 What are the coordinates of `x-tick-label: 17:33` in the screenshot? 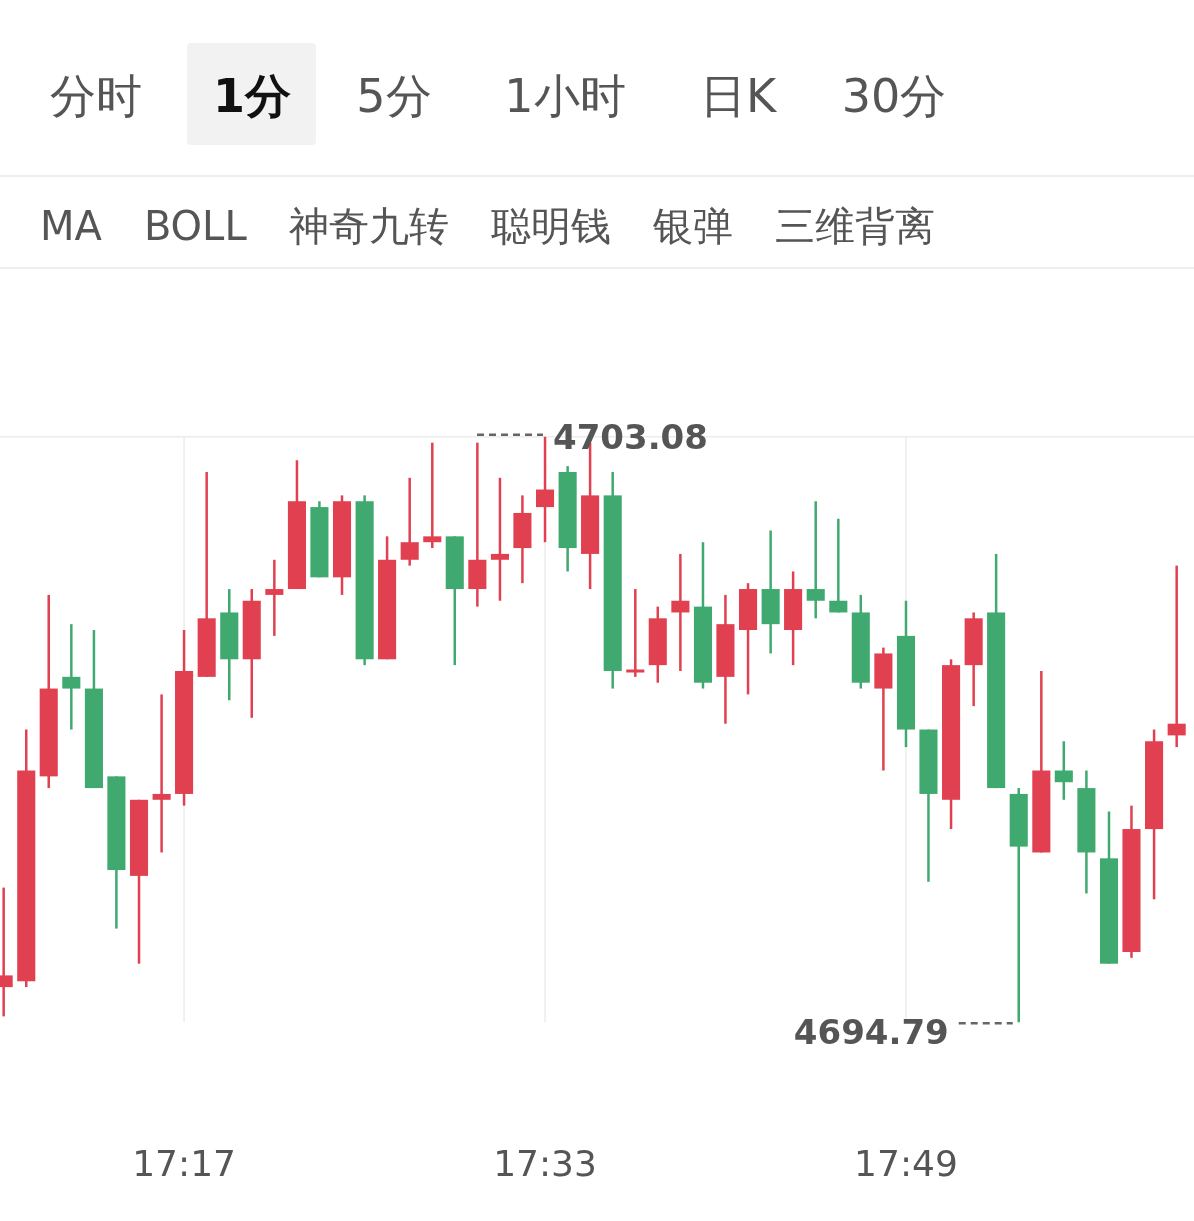 It's located at (545, 1163).